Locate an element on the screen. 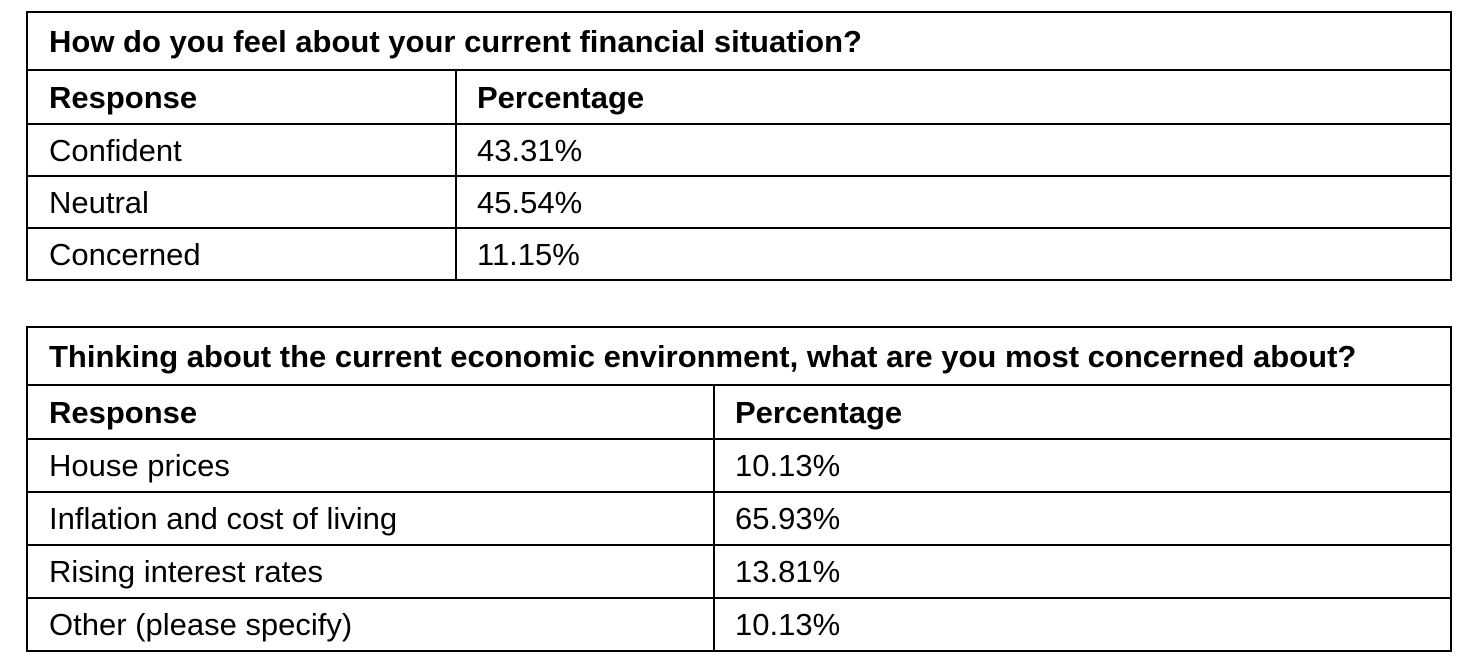  table-row: House prices 10.13% is located at coordinates (739, 465).